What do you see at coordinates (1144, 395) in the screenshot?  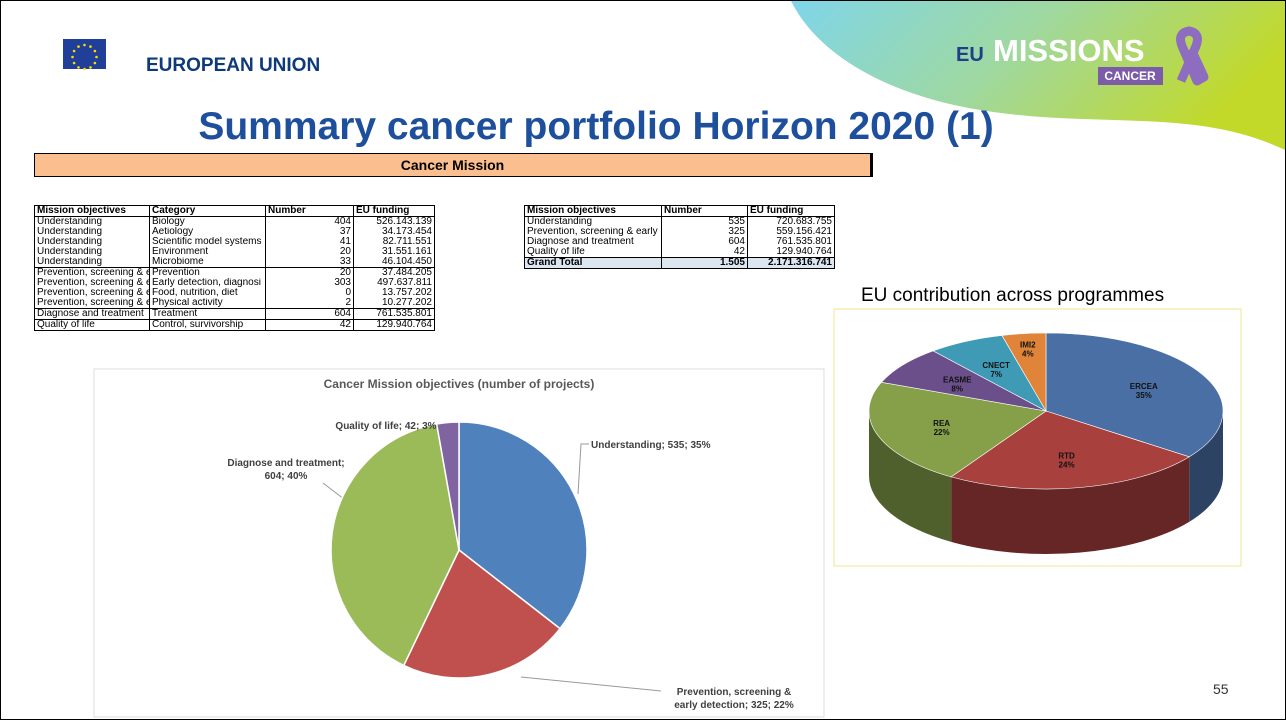 I see `data-label: 35%` at bounding box center [1144, 395].